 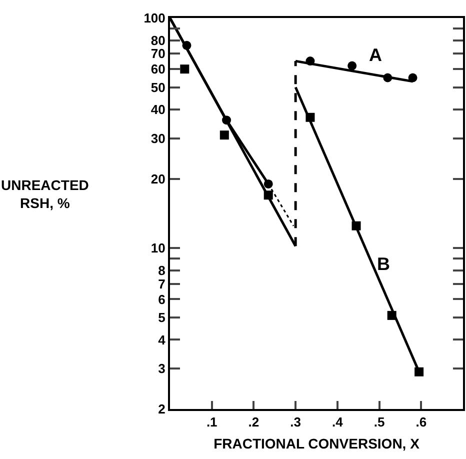 What do you see at coordinates (162, 317) in the screenshot?
I see `y-tick-label: 5` at bounding box center [162, 317].